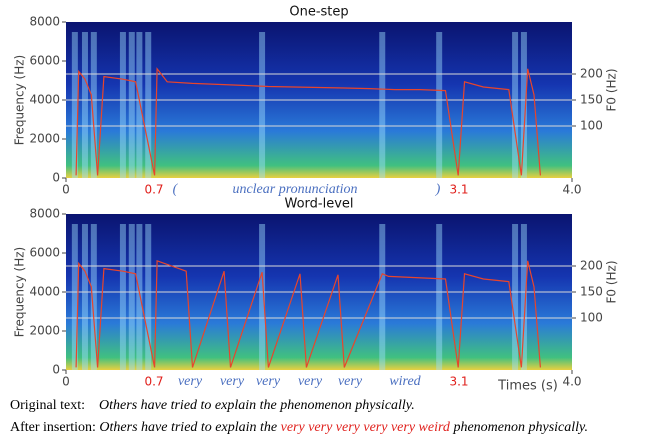  Describe the element at coordinates (318, 12) in the screenshot. I see `chart-title: One-step` at that location.